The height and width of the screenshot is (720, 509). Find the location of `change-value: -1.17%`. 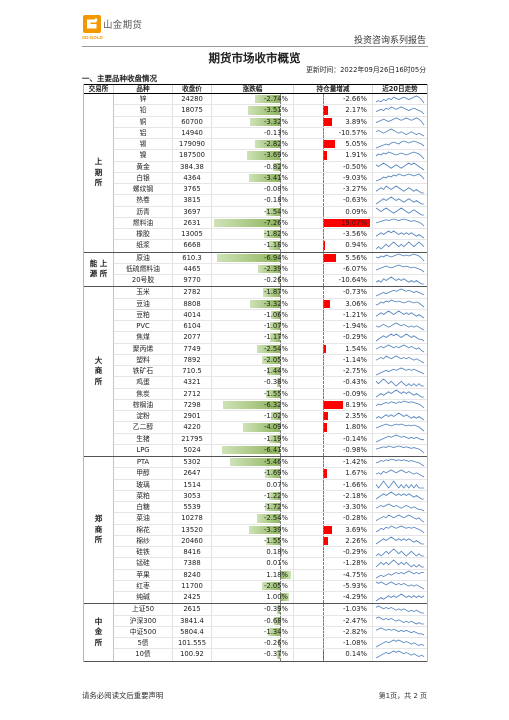

change-value: -1.17% is located at coordinates (275, 337).